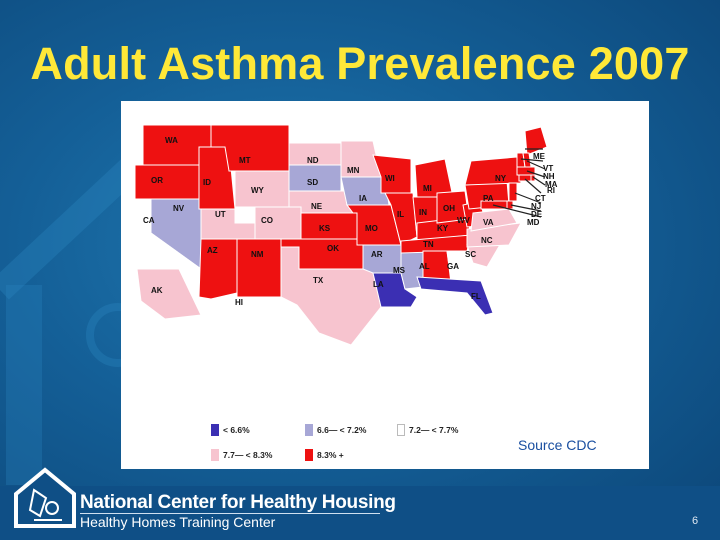 This screenshot has height=540, width=720. Describe the element at coordinates (171, 140) in the screenshot. I see `state-label-wa: WA` at that location.